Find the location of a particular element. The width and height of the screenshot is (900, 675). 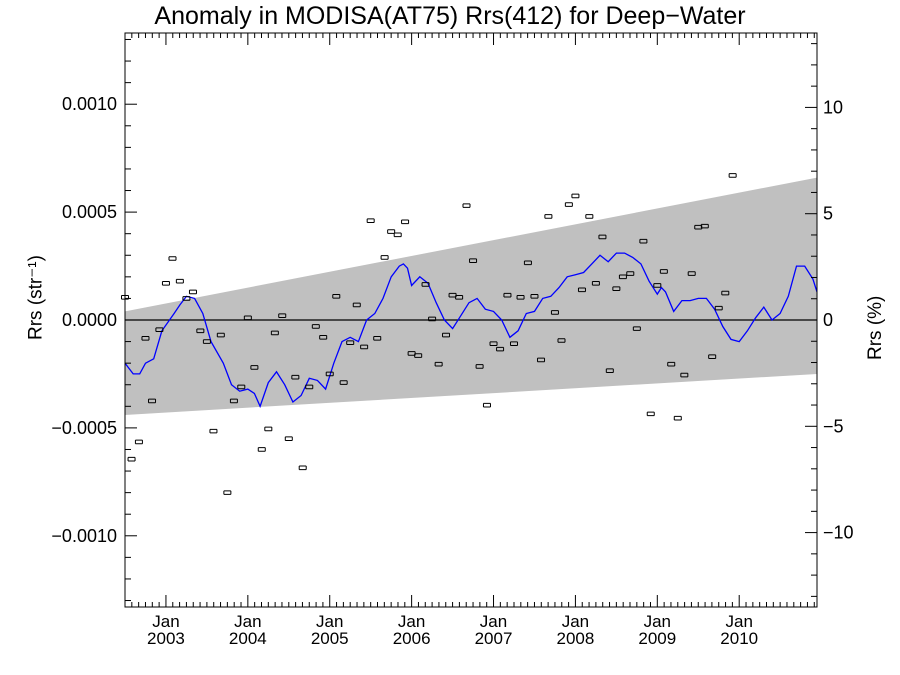

x-tick-label-year: 2009 is located at coordinates (657, 638).